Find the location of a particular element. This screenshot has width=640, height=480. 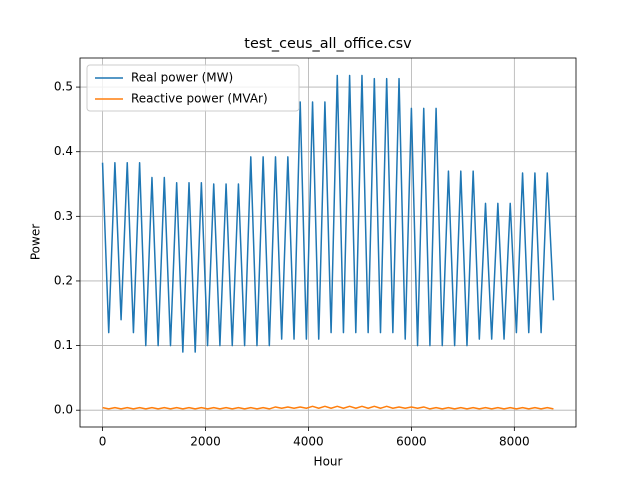

legend-label: Real power (MW) is located at coordinates (182, 78).